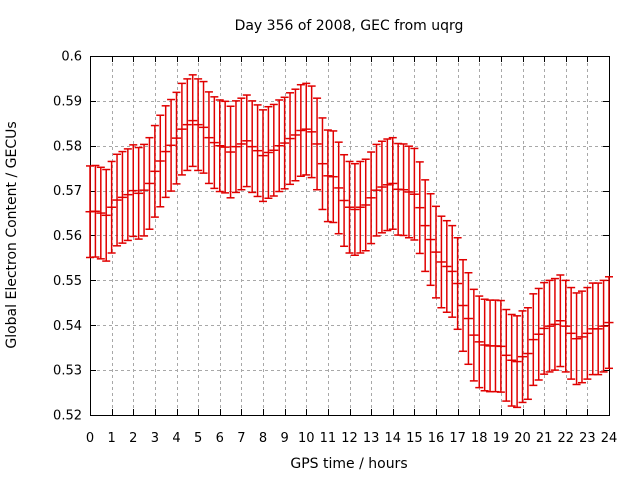 This screenshot has width=640, height=480. Describe the element at coordinates (479, 438) in the screenshot. I see `x-tick-label: 18` at that location.